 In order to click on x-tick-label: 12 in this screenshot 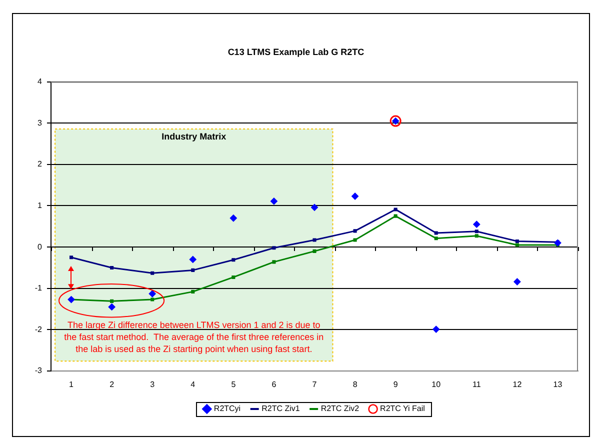, I will do `click(517, 385)`.